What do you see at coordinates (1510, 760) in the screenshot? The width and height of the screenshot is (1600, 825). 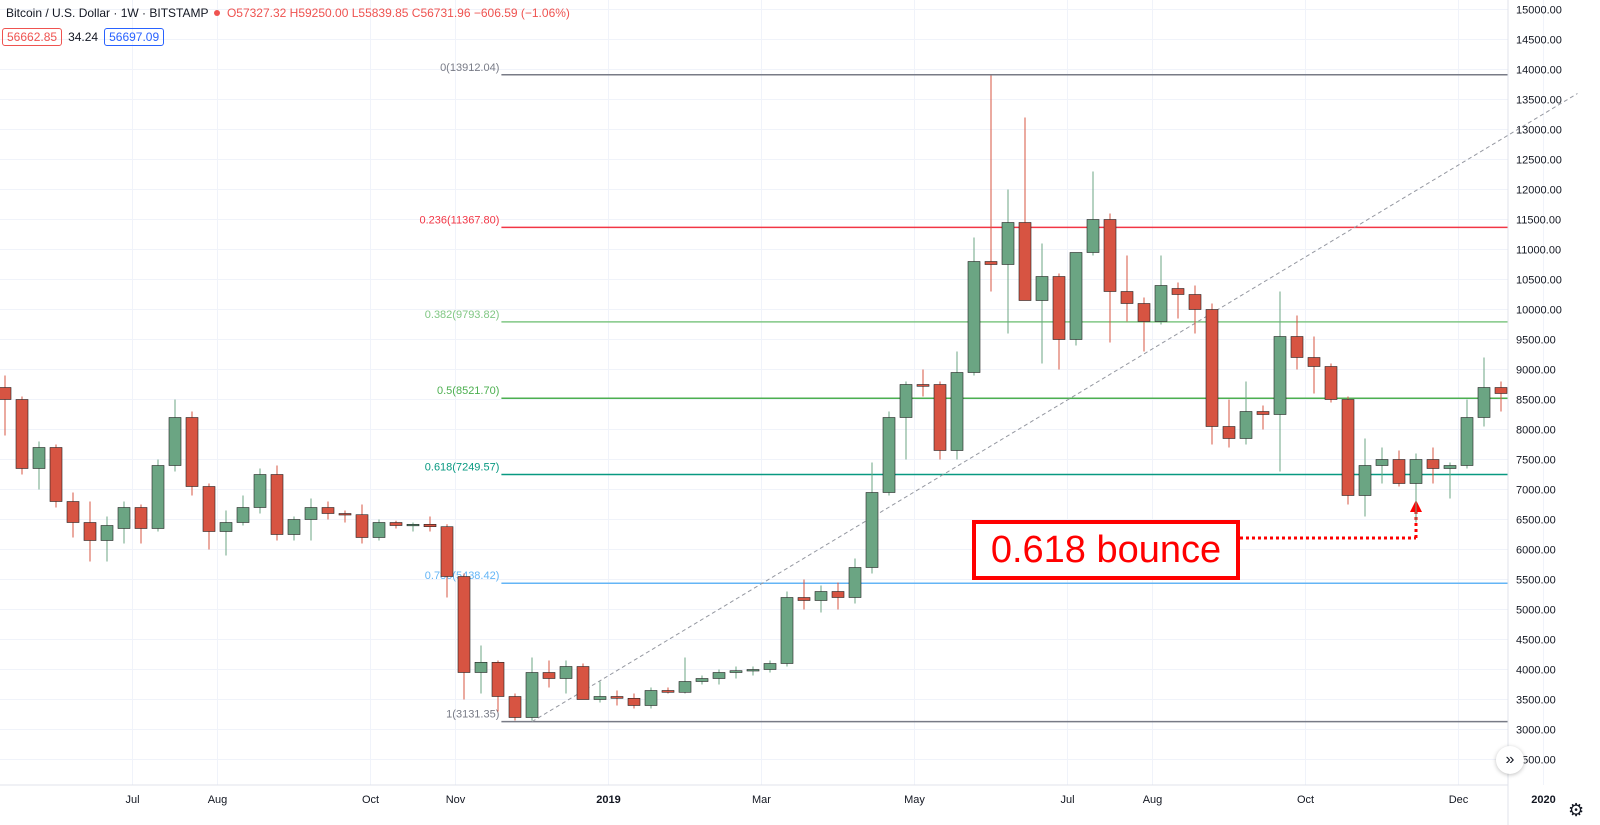 I see `scroll-to-realtime-button: »` at bounding box center [1510, 760].